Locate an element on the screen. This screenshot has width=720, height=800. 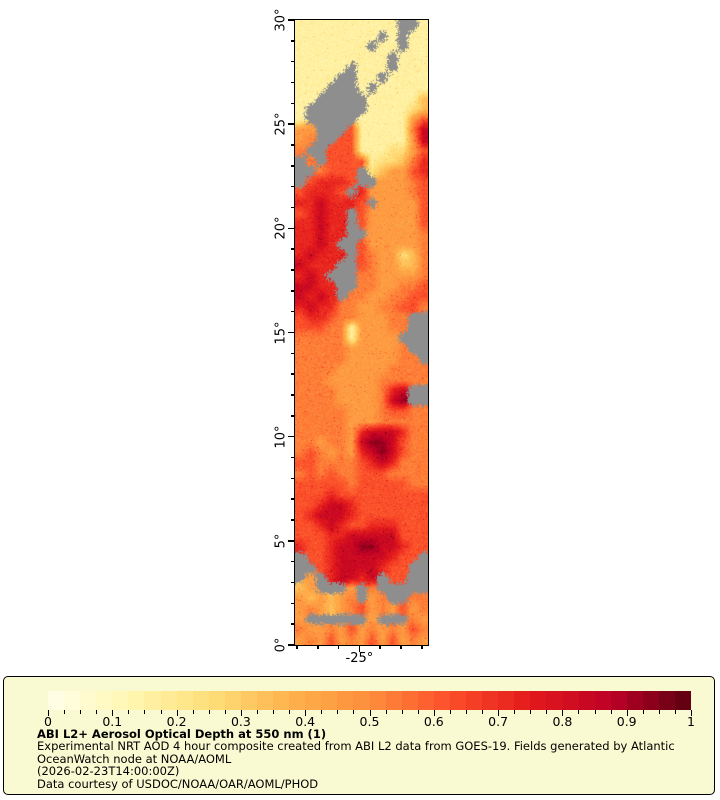
y-axis-tick-label: 20° is located at coordinates (281, 228).